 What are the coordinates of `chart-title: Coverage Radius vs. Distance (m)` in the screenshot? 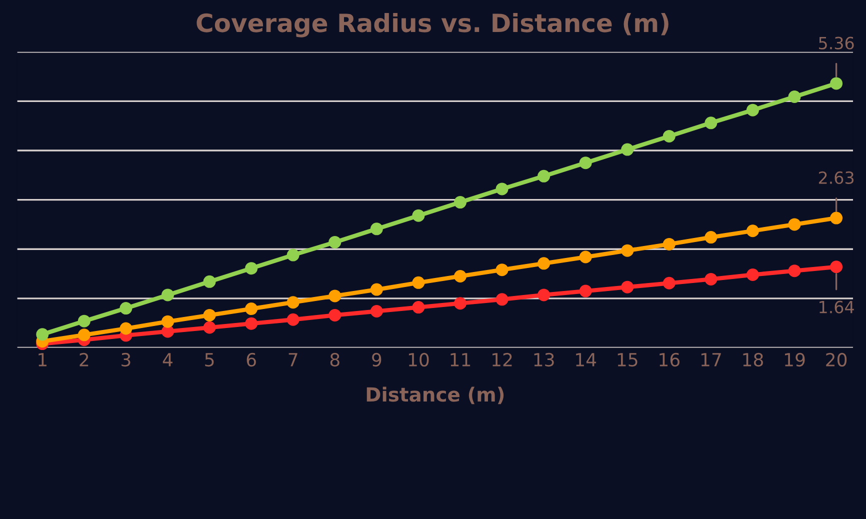 It's located at (432, 25).